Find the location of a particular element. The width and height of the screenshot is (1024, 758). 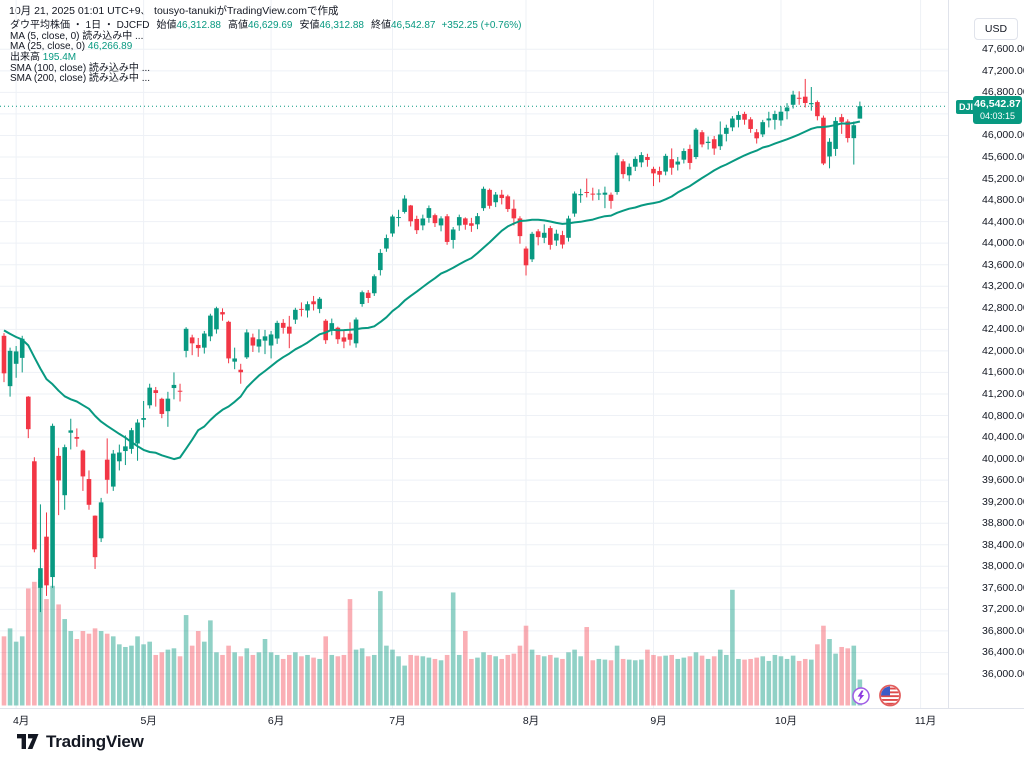

time-tick-label: 7月 is located at coordinates (397, 721).